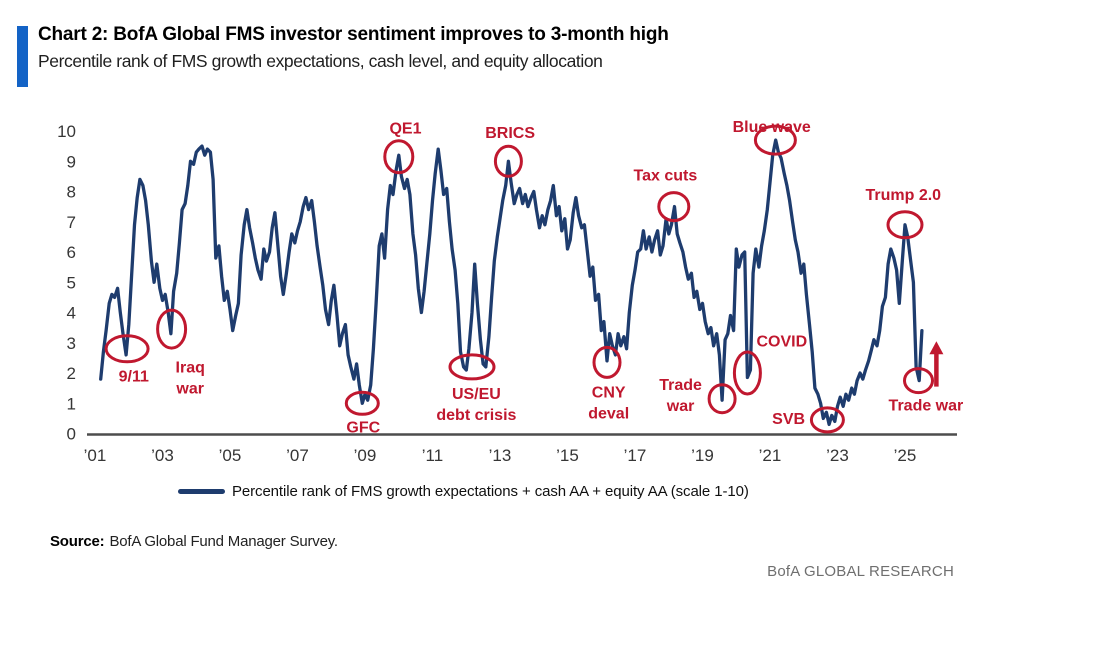 This screenshot has width=1118, height=646. I want to click on annotation-trade-war-2025: Trade war, so click(926, 390).